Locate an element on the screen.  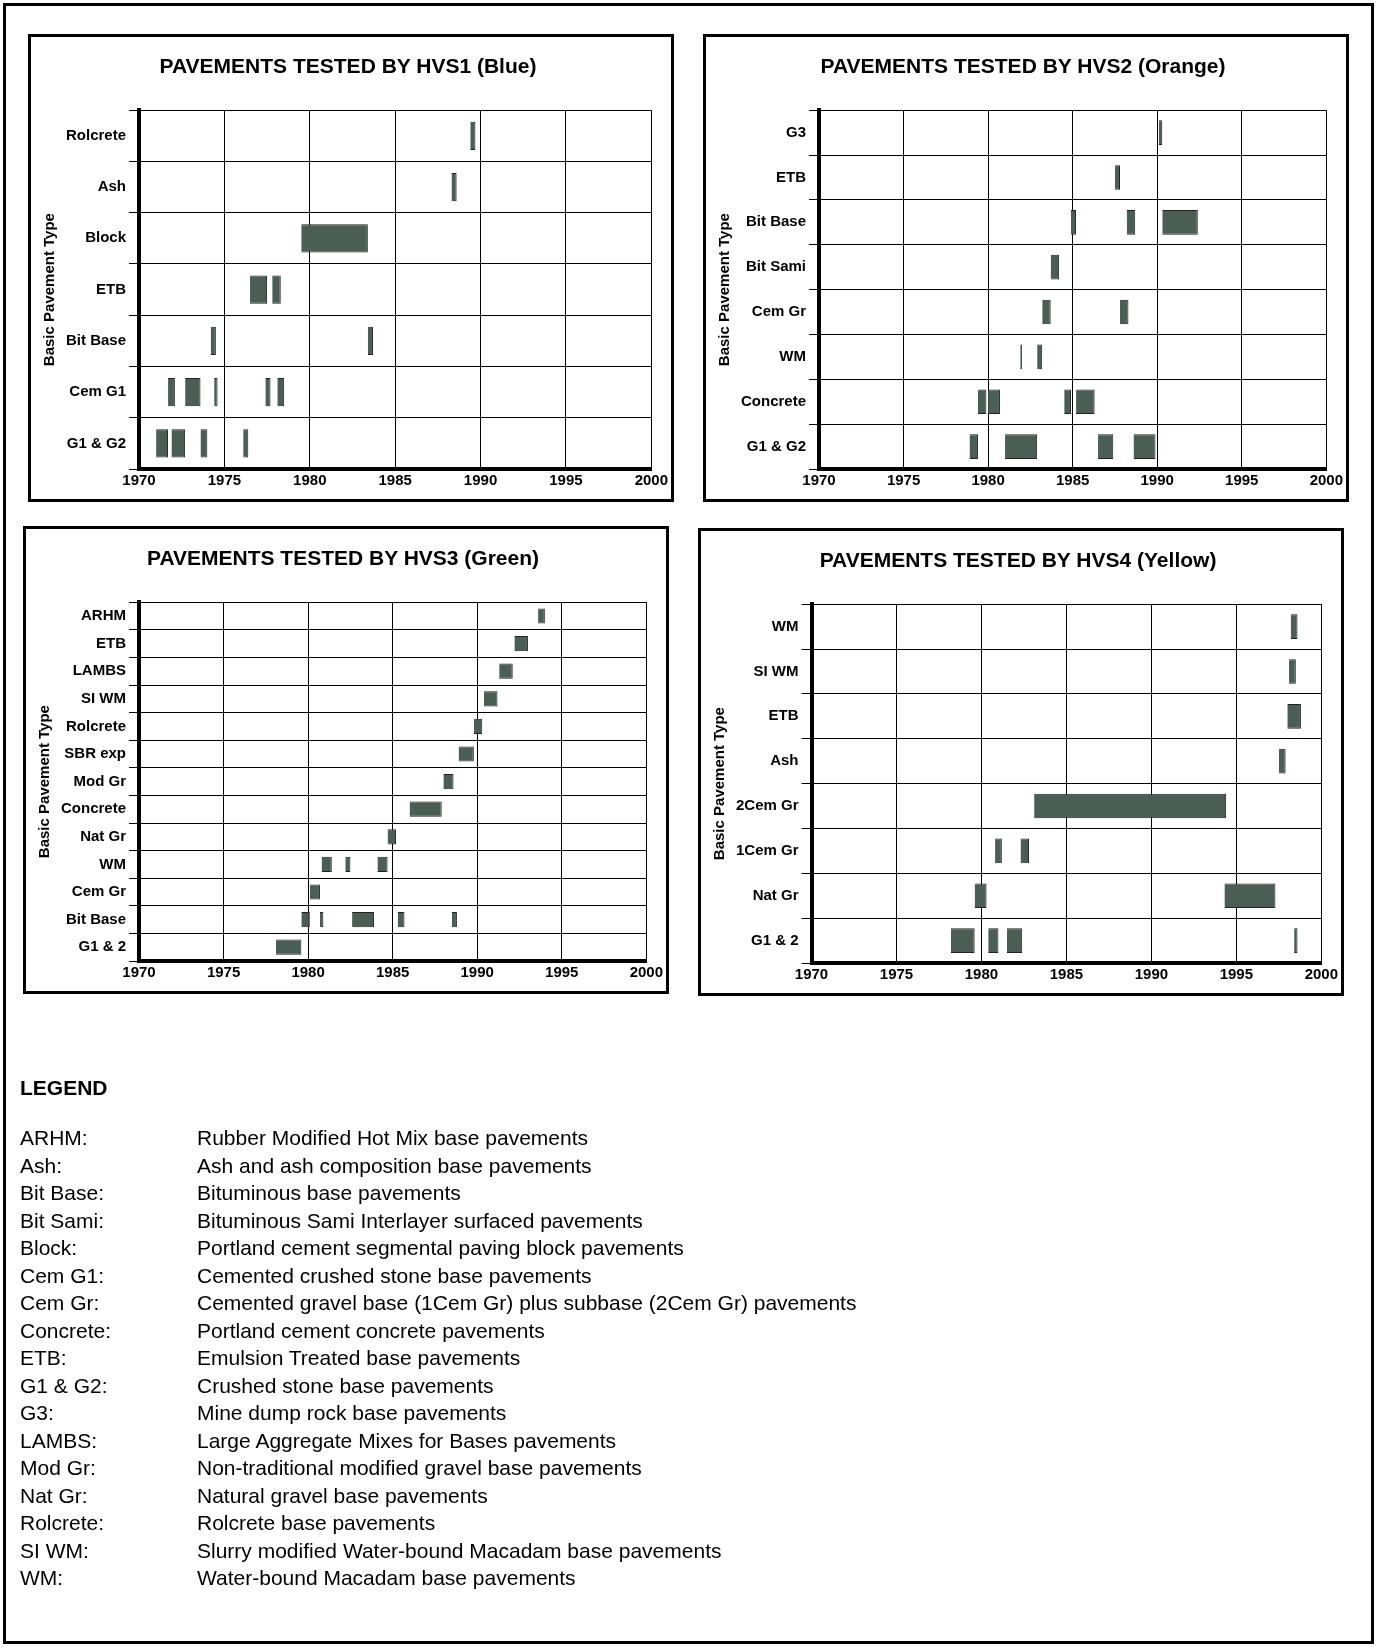
y-tick-label: 2Cem Gr is located at coordinates (767, 805).